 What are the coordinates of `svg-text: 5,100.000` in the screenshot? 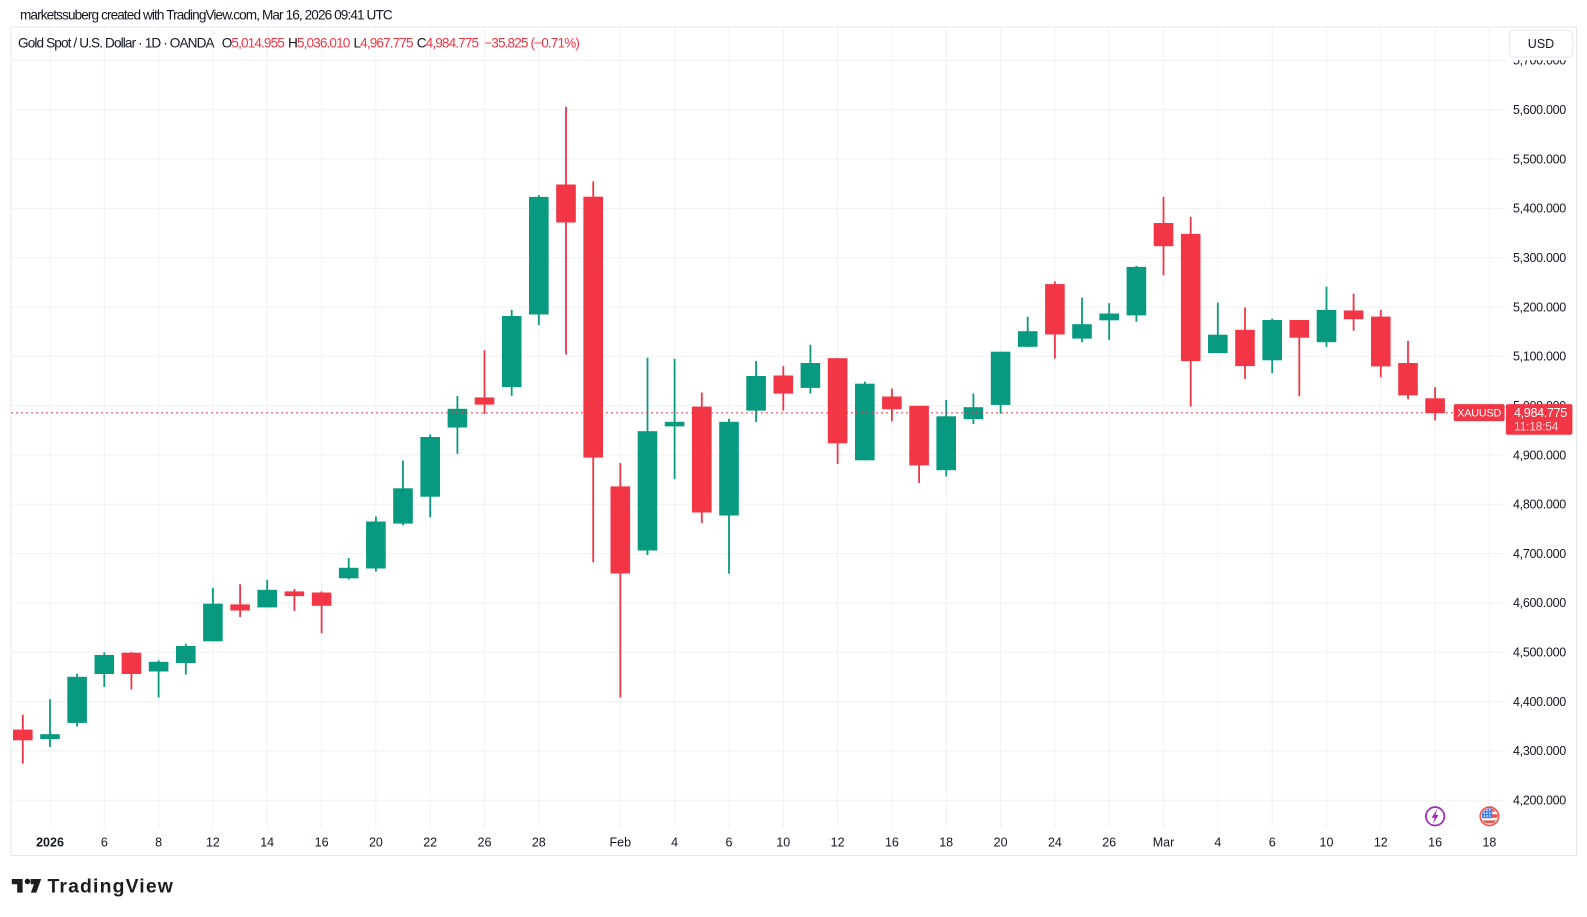 It's located at (1539, 357).